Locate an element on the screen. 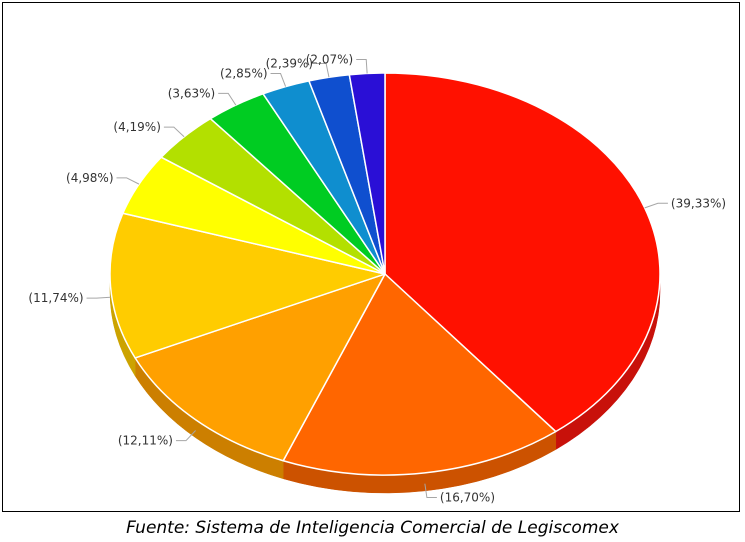 The height and width of the screenshot is (542, 745). slice-label-6: (4,19%) is located at coordinates (136, 127).